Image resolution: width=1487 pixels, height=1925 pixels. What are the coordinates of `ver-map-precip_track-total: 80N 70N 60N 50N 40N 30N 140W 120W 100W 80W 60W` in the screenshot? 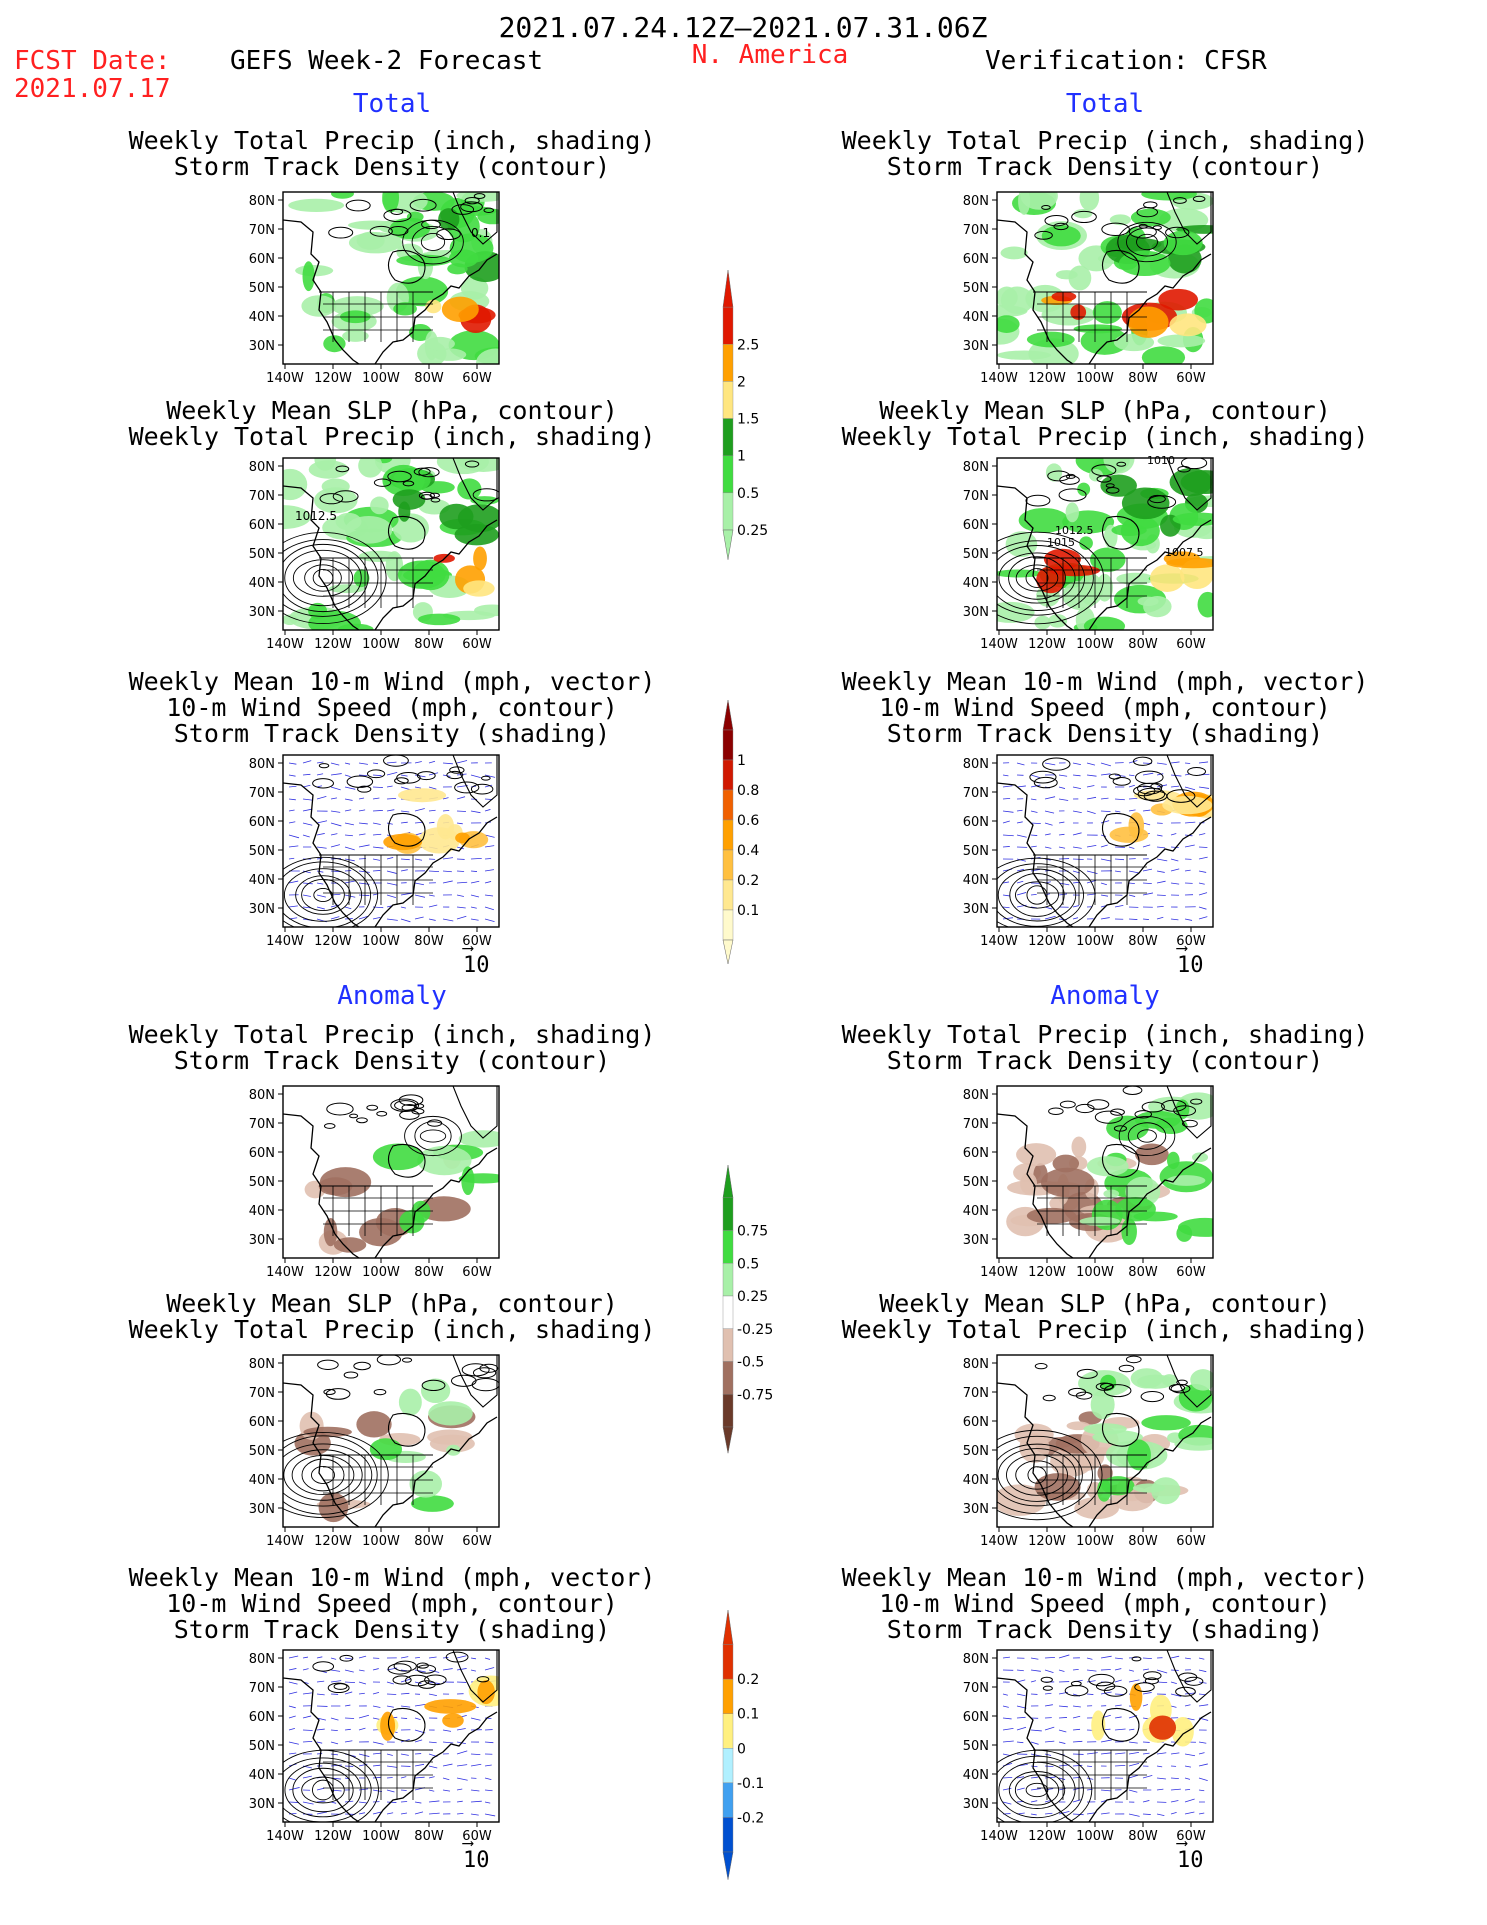 It's located at (1088, 288).